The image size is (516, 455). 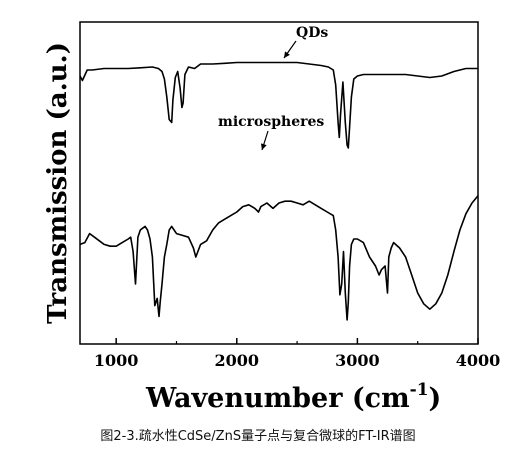 I want to click on series-line-qds, so click(x=278, y=105).